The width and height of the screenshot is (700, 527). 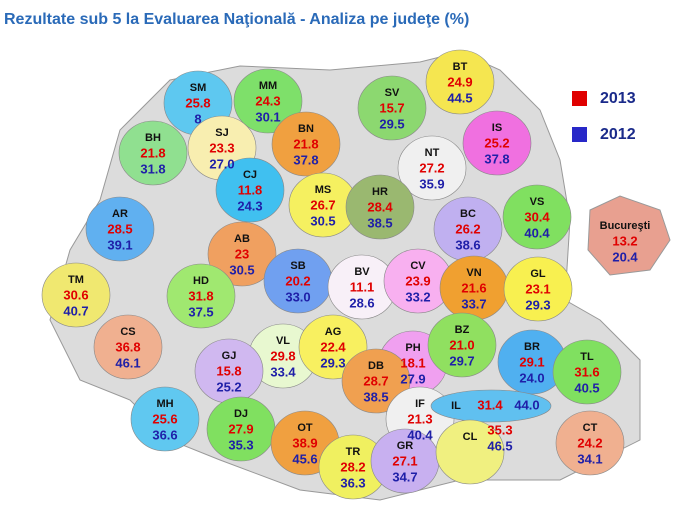 What do you see at coordinates (532, 347) in the screenshot?
I see `county-code: BR` at bounding box center [532, 347].